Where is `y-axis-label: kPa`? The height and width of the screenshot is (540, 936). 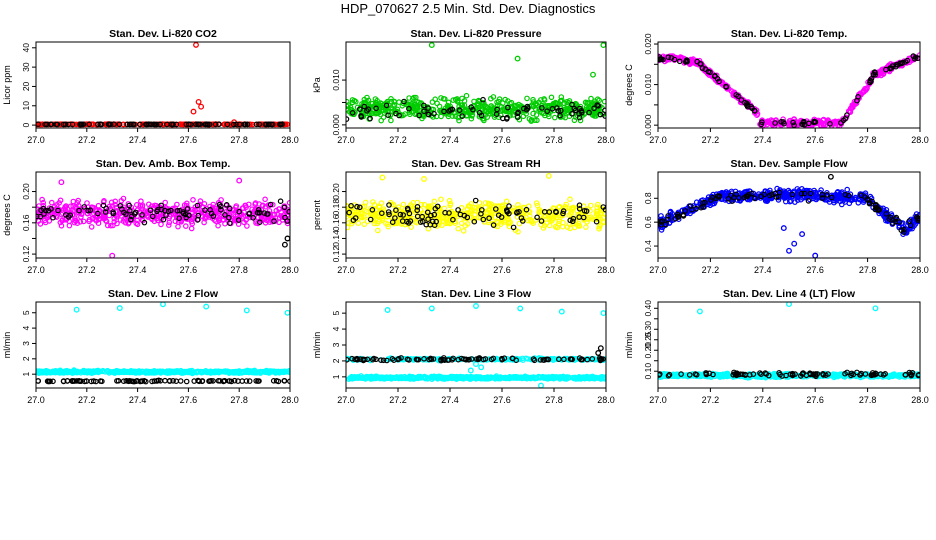
y-axis-label: kPa is located at coordinates (317, 85).